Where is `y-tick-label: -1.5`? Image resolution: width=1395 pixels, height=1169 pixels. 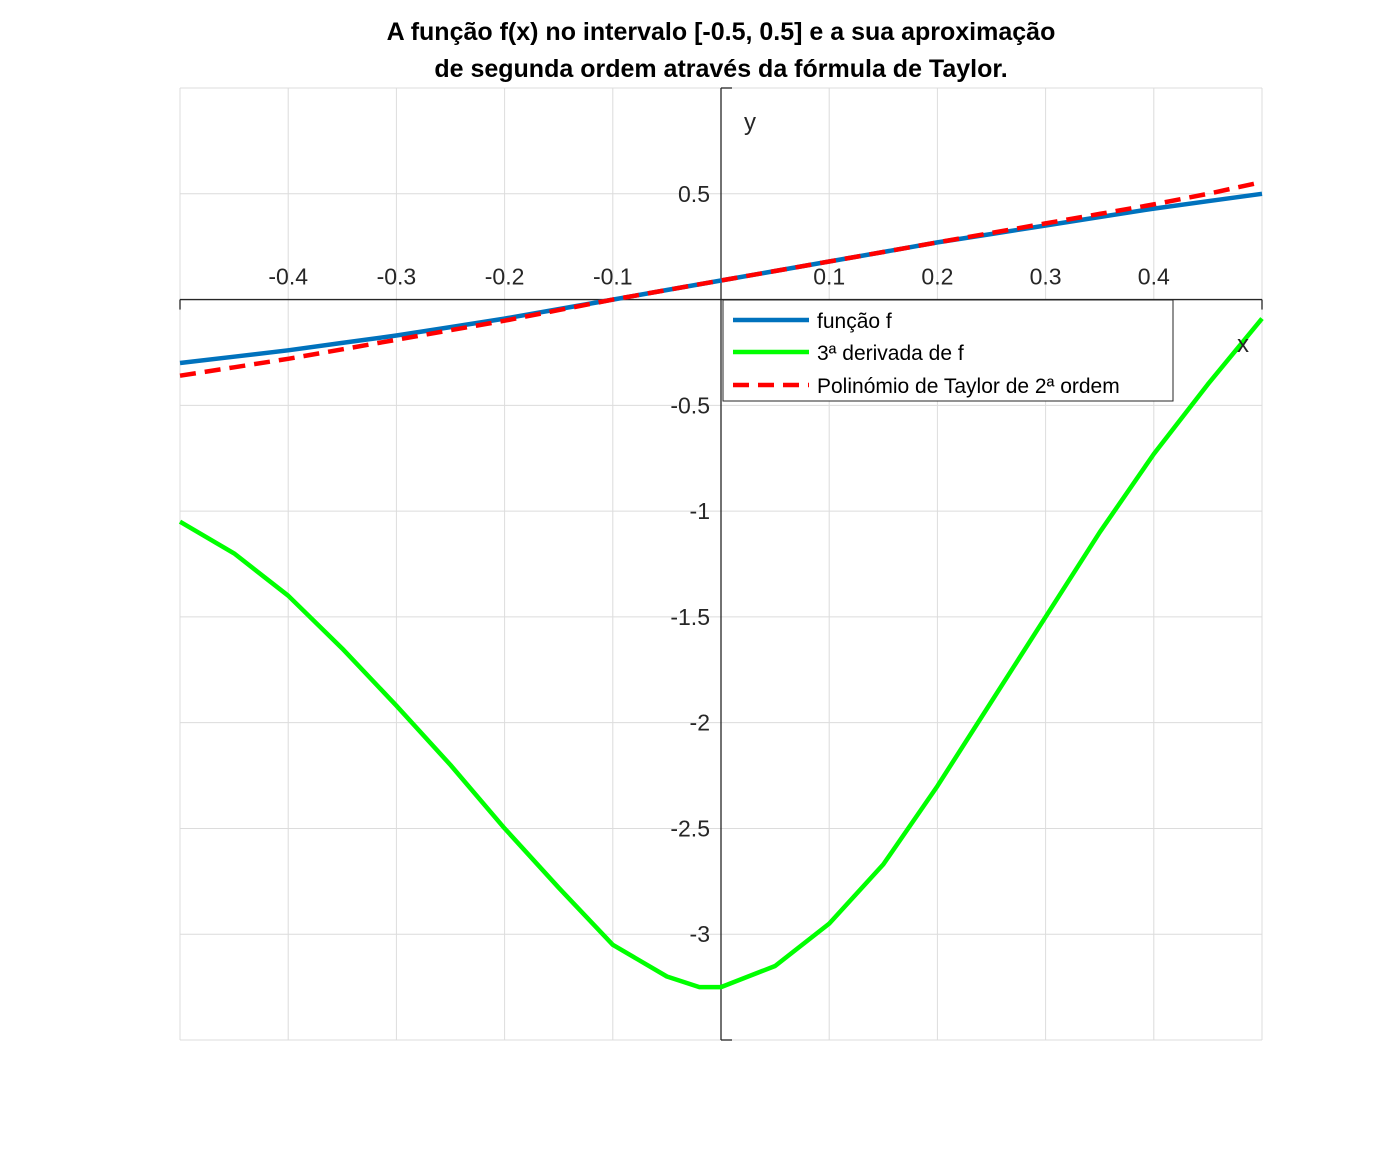
y-tick-label: -1.5 is located at coordinates (690, 617).